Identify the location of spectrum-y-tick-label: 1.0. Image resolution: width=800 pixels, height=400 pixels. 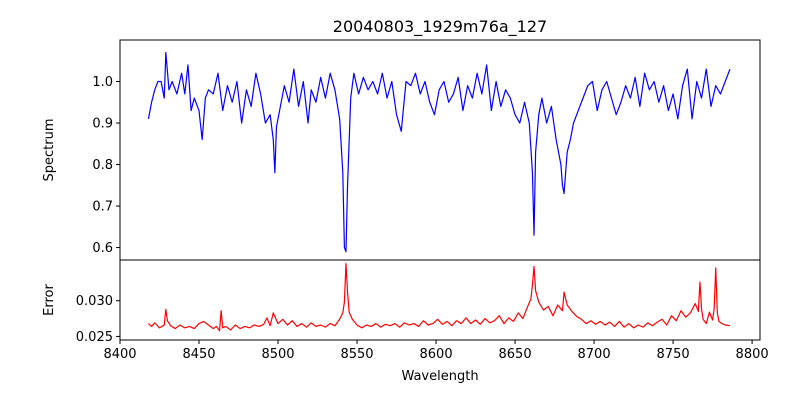
(102, 82).